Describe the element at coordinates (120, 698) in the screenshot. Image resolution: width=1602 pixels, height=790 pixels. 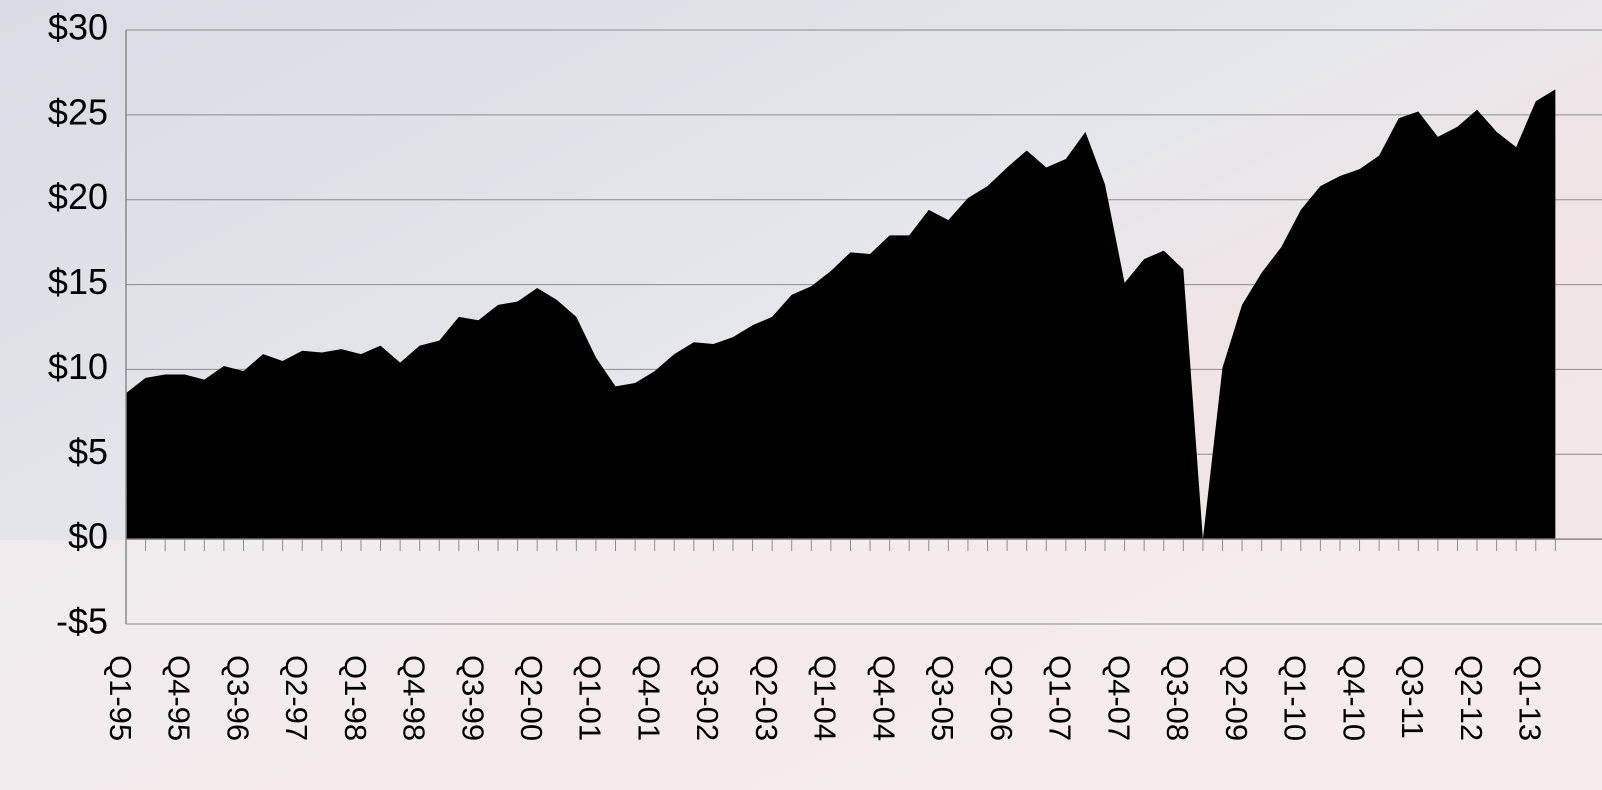
I see `x-tick-label: Q1-95` at that location.